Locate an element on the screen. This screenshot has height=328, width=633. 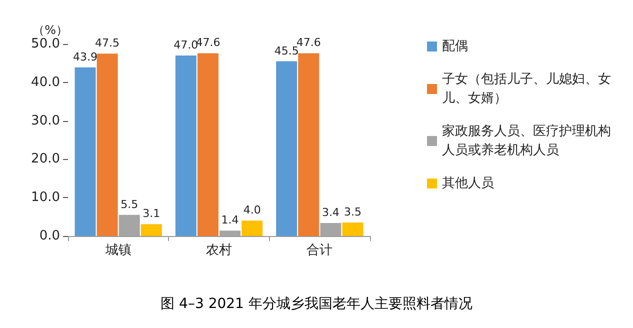
x-tick-label: 城镇 is located at coordinates (118, 250).